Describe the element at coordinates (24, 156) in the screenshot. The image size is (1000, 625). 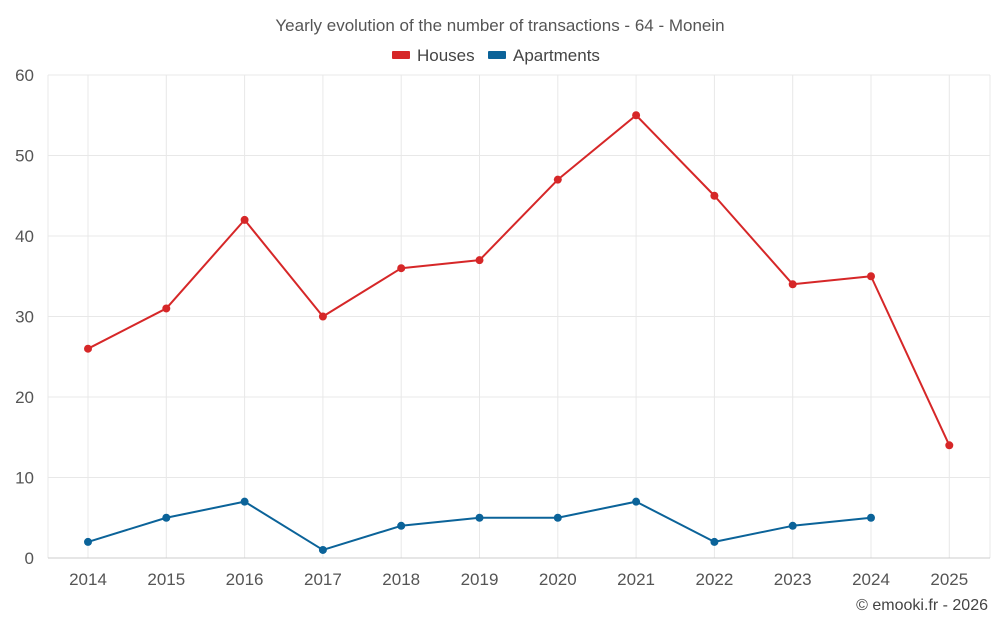
I see `y-tick-label: 50` at that location.